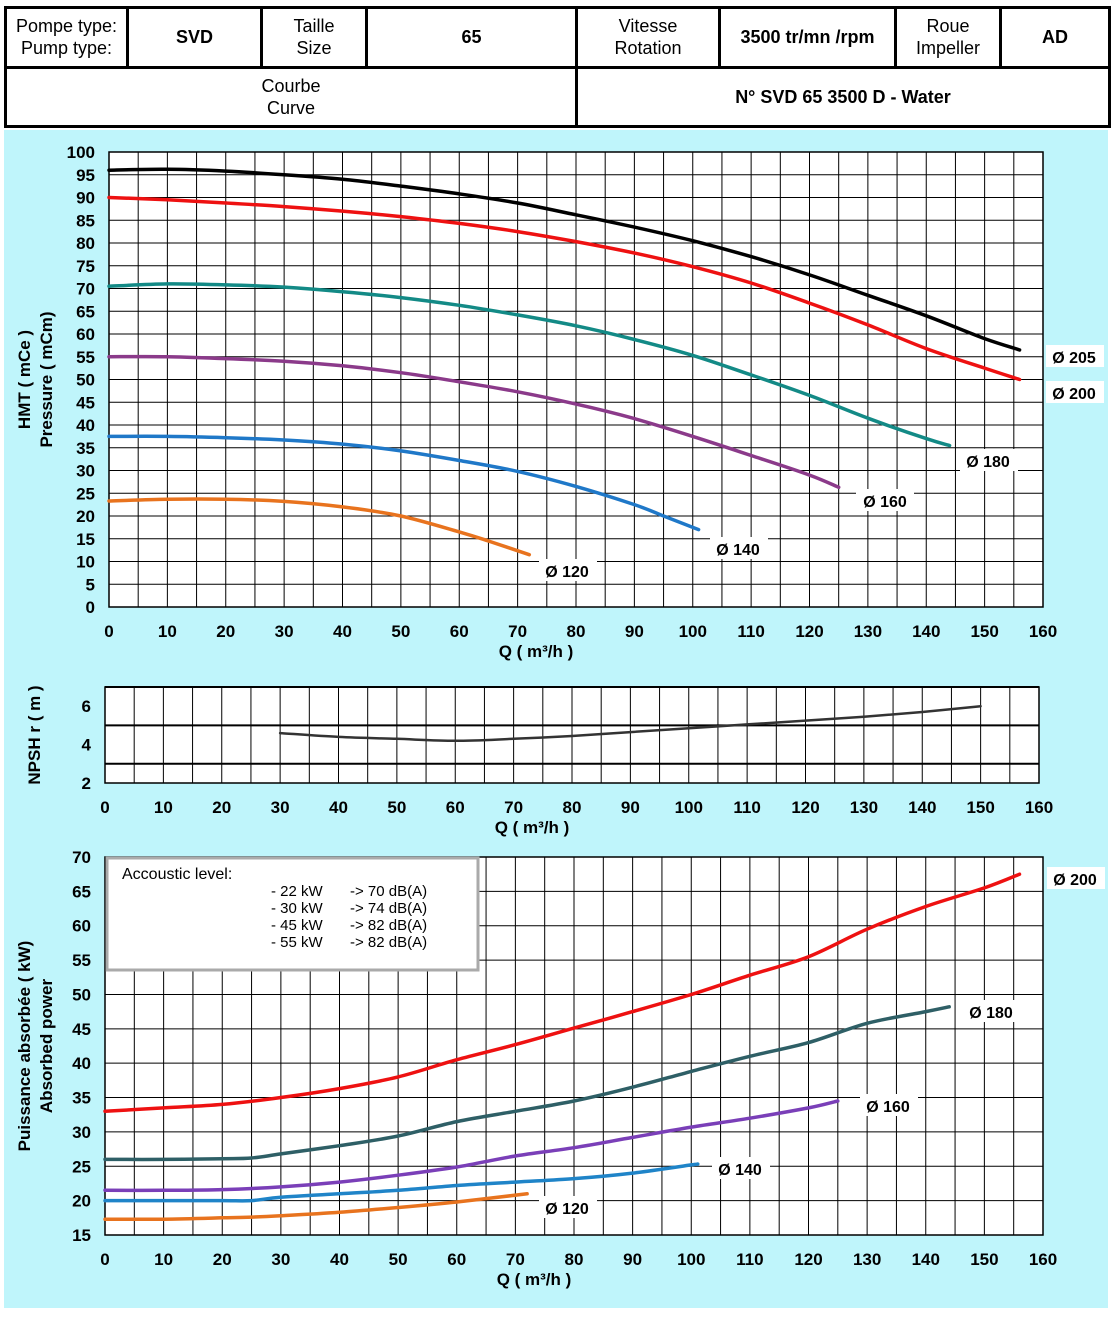  I want to click on head-x-tick-label: 20, so click(225, 631).